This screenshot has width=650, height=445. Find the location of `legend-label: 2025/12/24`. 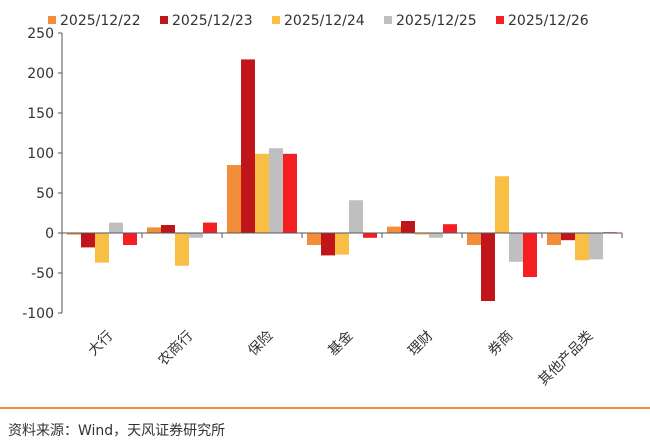

legend-label: 2025/12/24 is located at coordinates (324, 21).